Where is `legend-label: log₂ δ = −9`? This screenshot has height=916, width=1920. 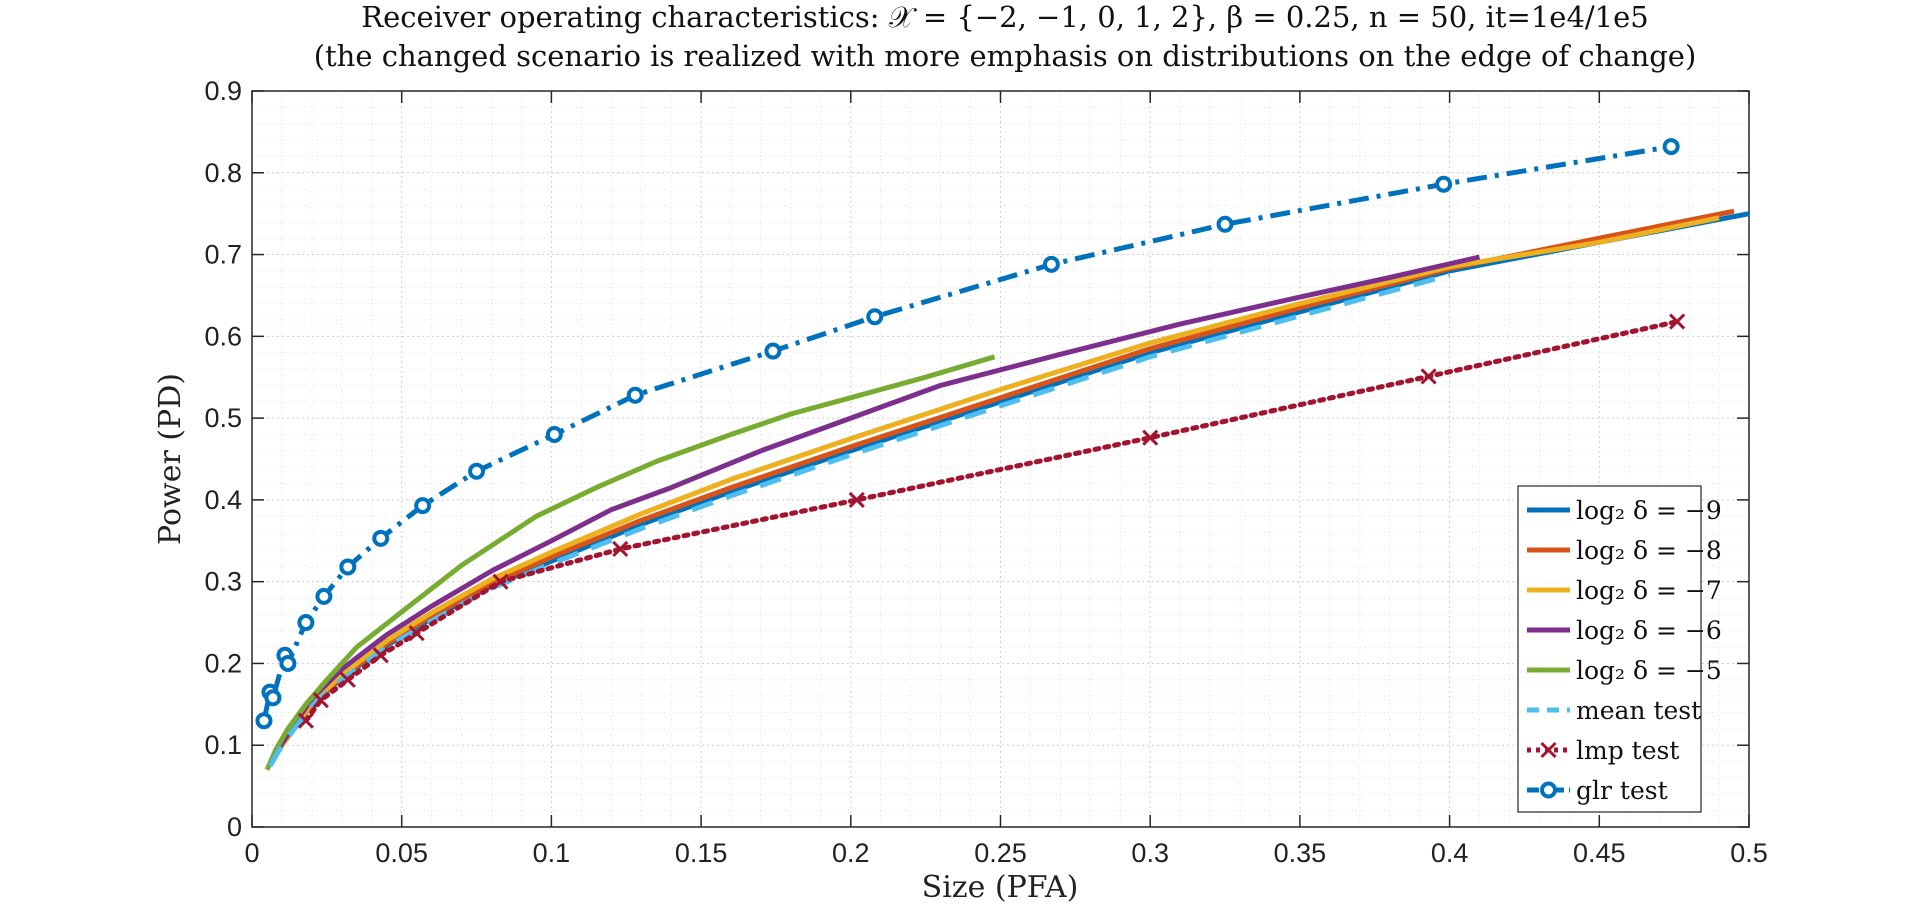
legend-label: log₂ δ = −9 is located at coordinates (1649, 510).